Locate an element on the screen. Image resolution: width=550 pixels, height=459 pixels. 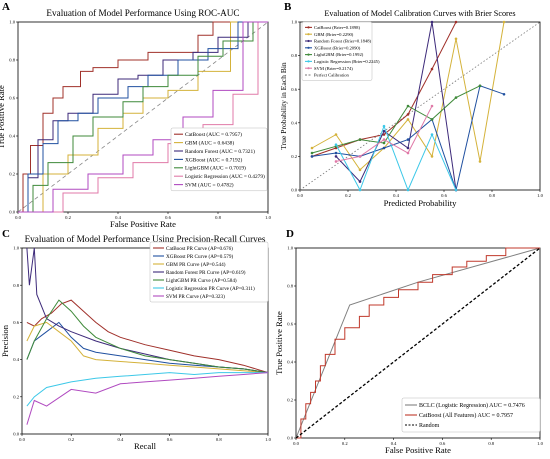
legend-entry: LightGBM (AUC = 0.7019) is located at coordinates (215, 168).